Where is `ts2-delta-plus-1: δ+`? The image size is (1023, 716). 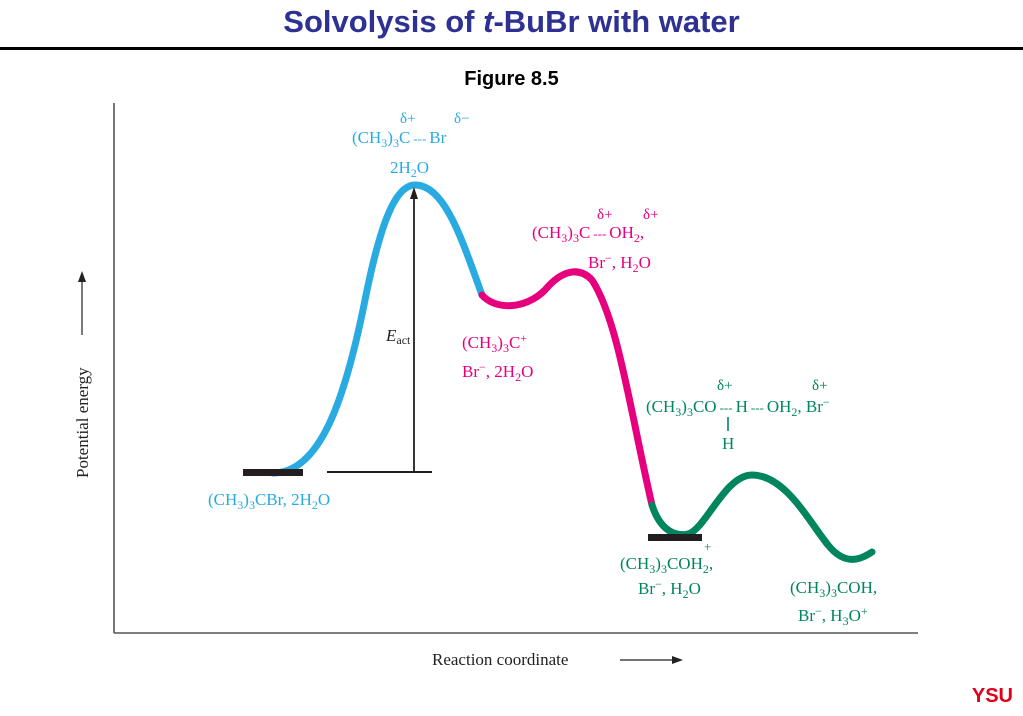
ts2-delta-plus-1: δ+ is located at coordinates (605, 215).